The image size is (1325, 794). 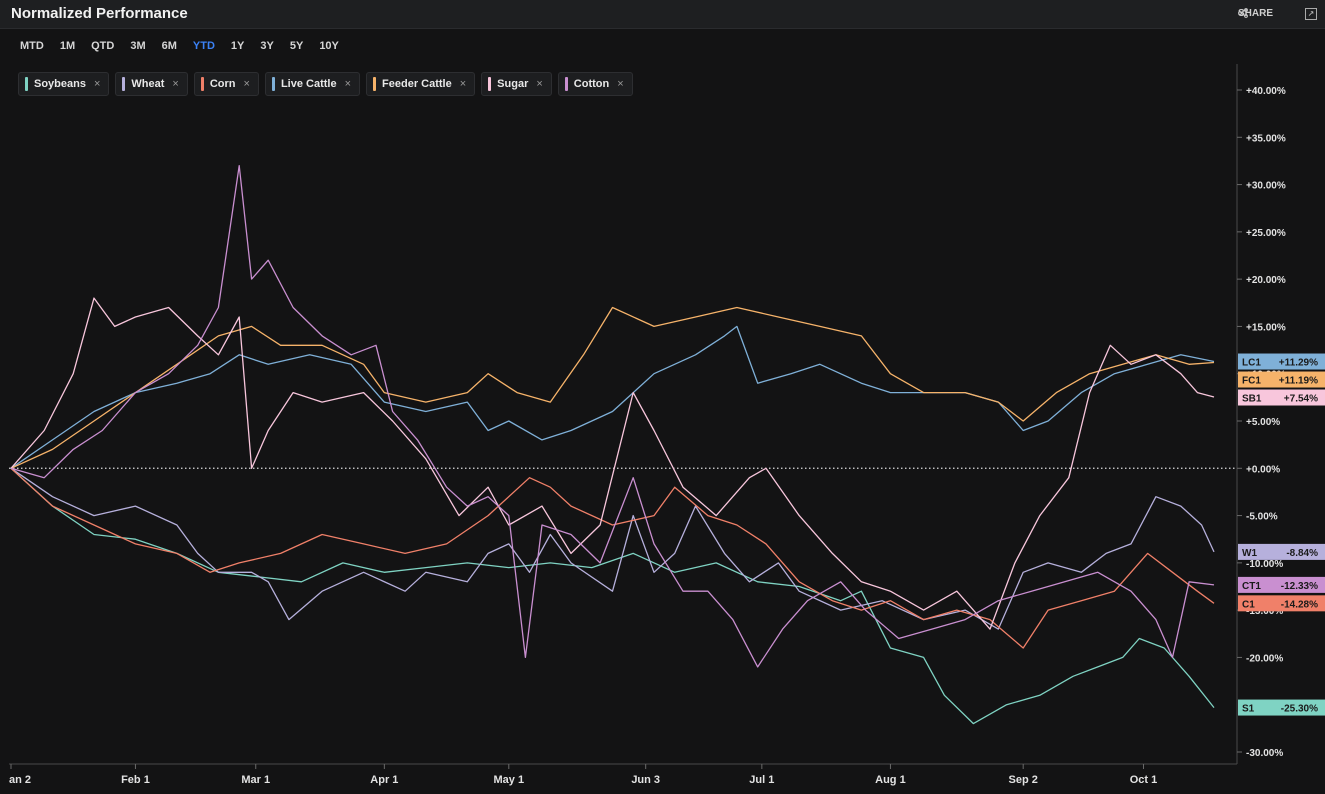 I want to click on share-button: SHARE, so click(x=1255, y=13).